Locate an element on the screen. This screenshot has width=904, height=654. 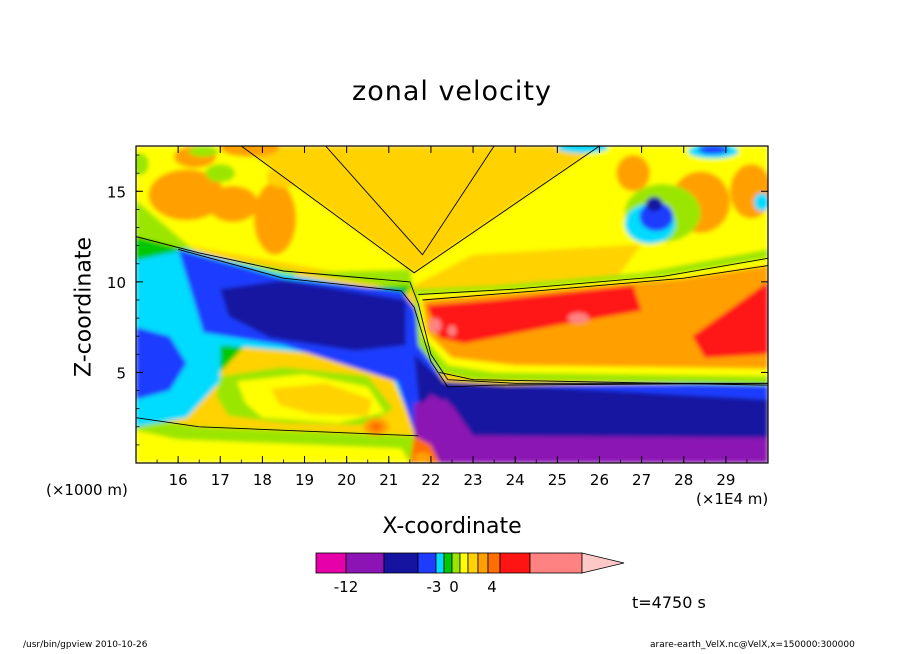
colorbar: -12 -3 0 4 is located at coordinates (470, 574).